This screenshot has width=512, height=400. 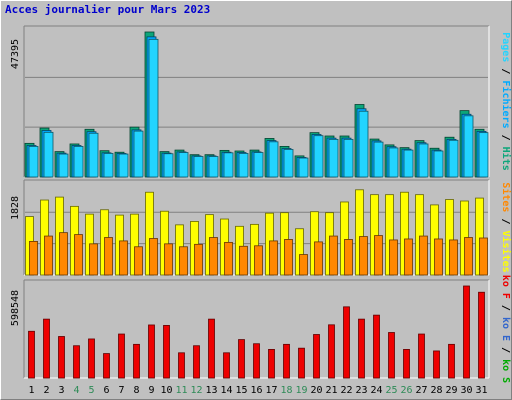 What do you see at coordinates (166, 390) in the screenshot?
I see `x-tick-label-10: 10` at bounding box center [166, 390].